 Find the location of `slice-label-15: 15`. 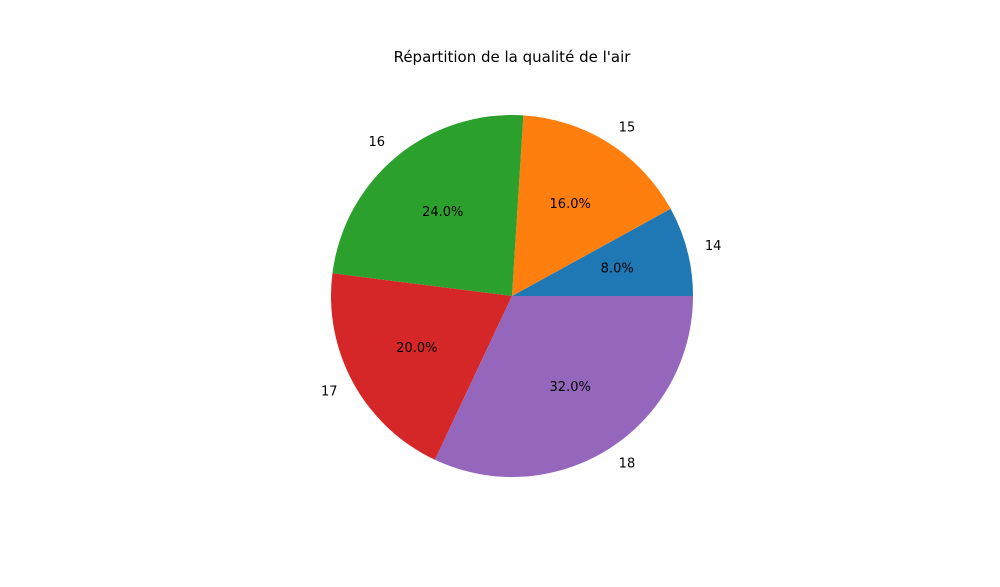

slice-label-15: 15 is located at coordinates (627, 127).